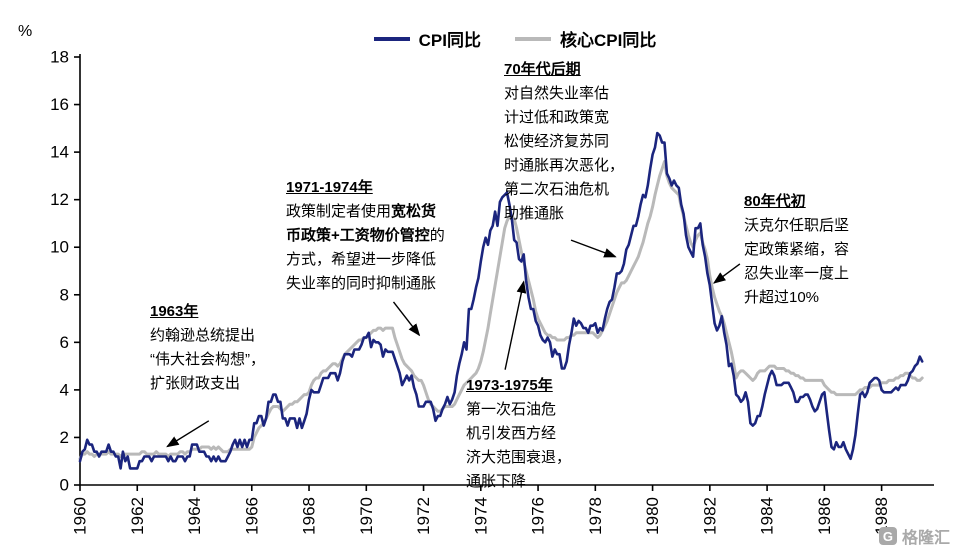 The height and width of the screenshot is (553, 960). I want to click on x-tick-label: 1960, so click(80, 516).